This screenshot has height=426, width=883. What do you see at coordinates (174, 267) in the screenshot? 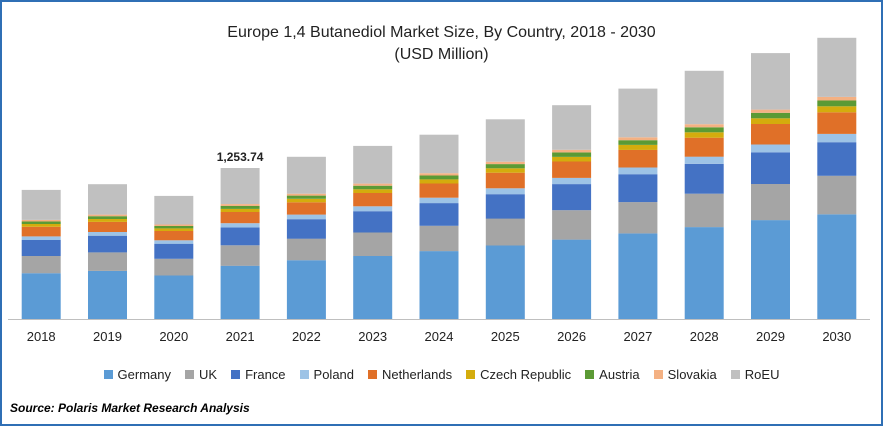
I see `bar-2020-uk` at bounding box center [174, 267].